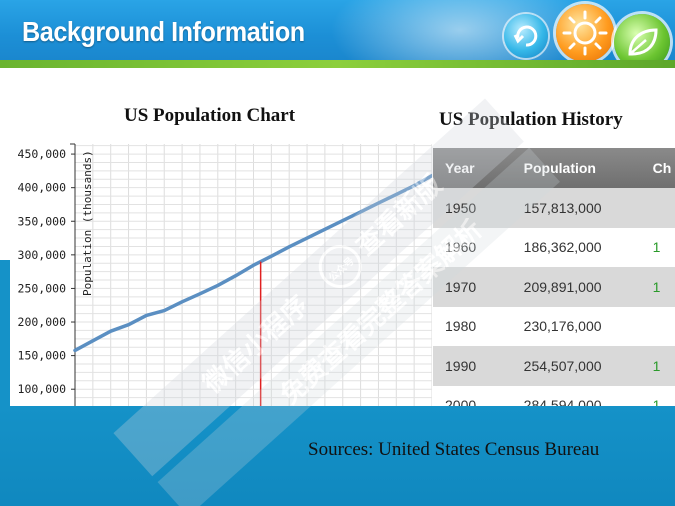 The width and height of the screenshot is (675, 506). I want to click on table-row: 1970 209,891,000 1, so click(554, 287).